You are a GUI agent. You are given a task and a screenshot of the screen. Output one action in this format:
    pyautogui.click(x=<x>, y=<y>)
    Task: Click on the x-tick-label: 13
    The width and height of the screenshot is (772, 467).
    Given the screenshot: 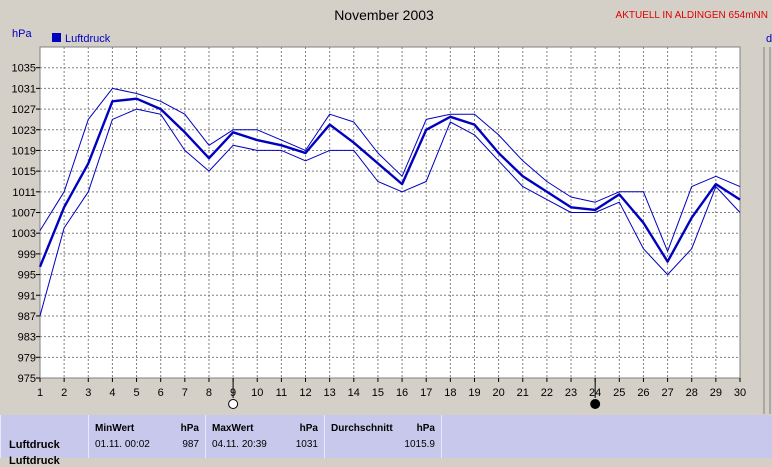 What is the action you would take?
    pyautogui.click(x=330, y=393)
    